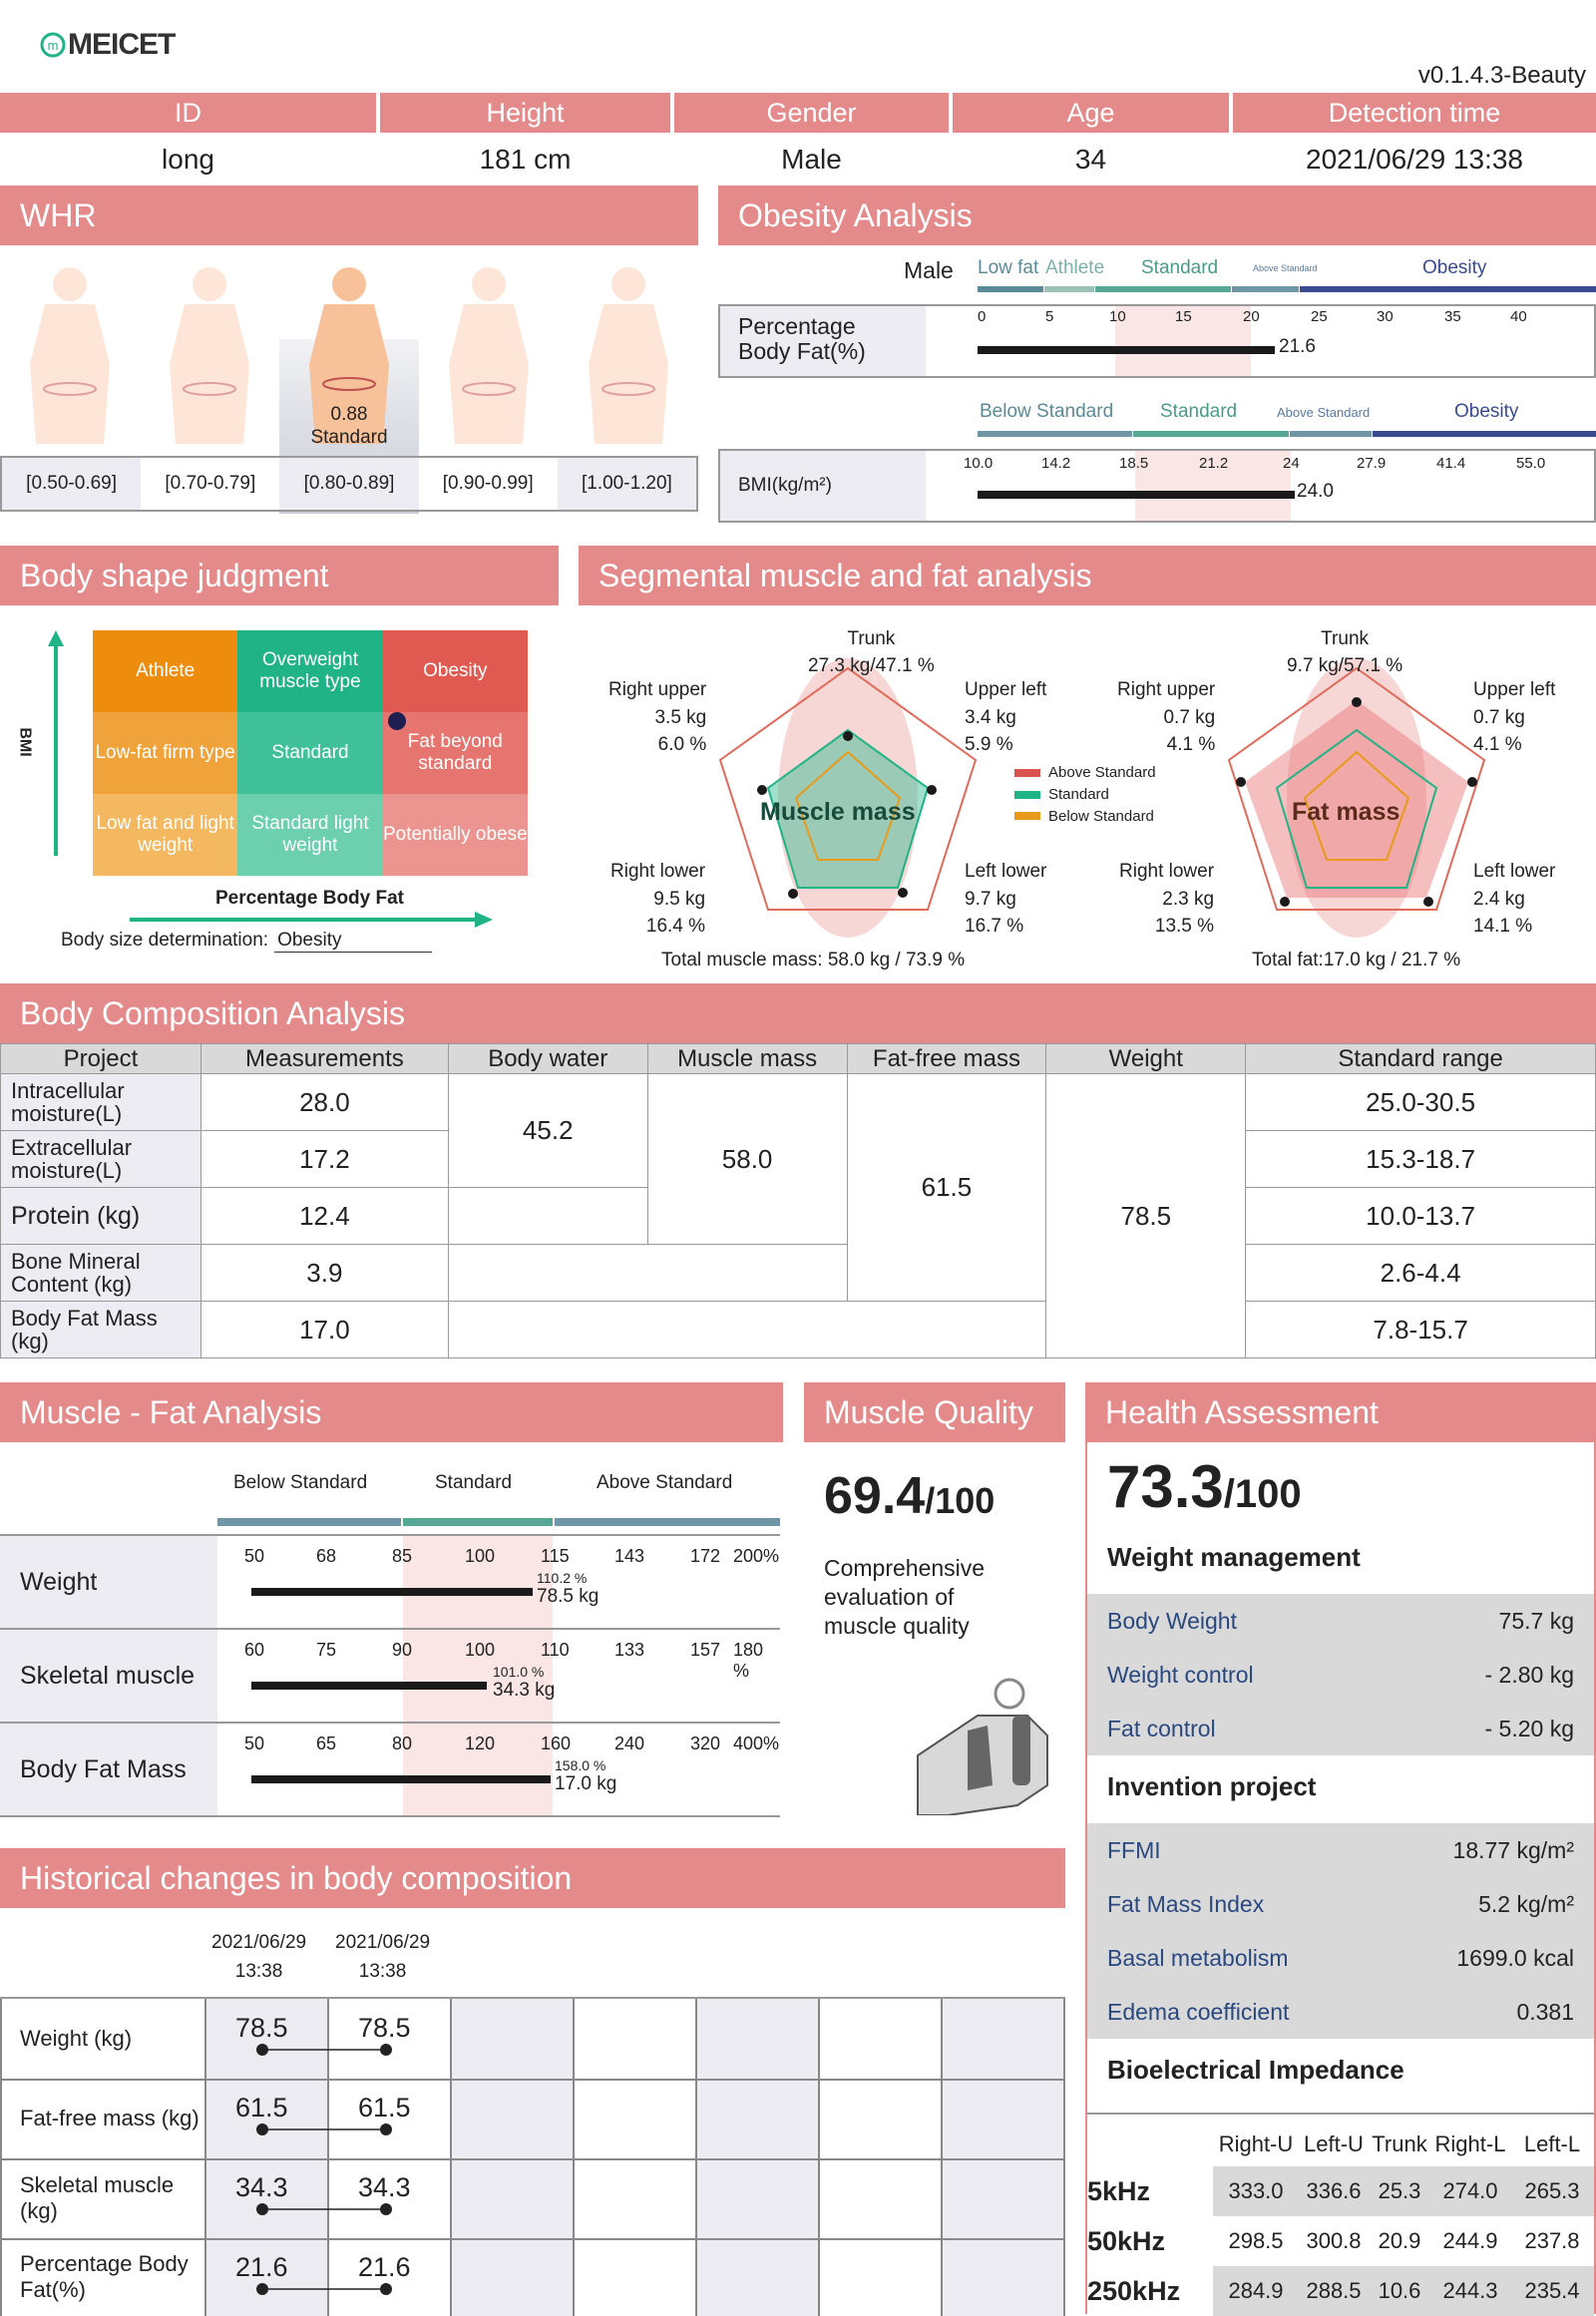 Image resolution: width=1596 pixels, height=2316 pixels. What do you see at coordinates (1134, 463) in the screenshot?
I see `bmi-tick: 18.5` at bounding box center [1134, 463].